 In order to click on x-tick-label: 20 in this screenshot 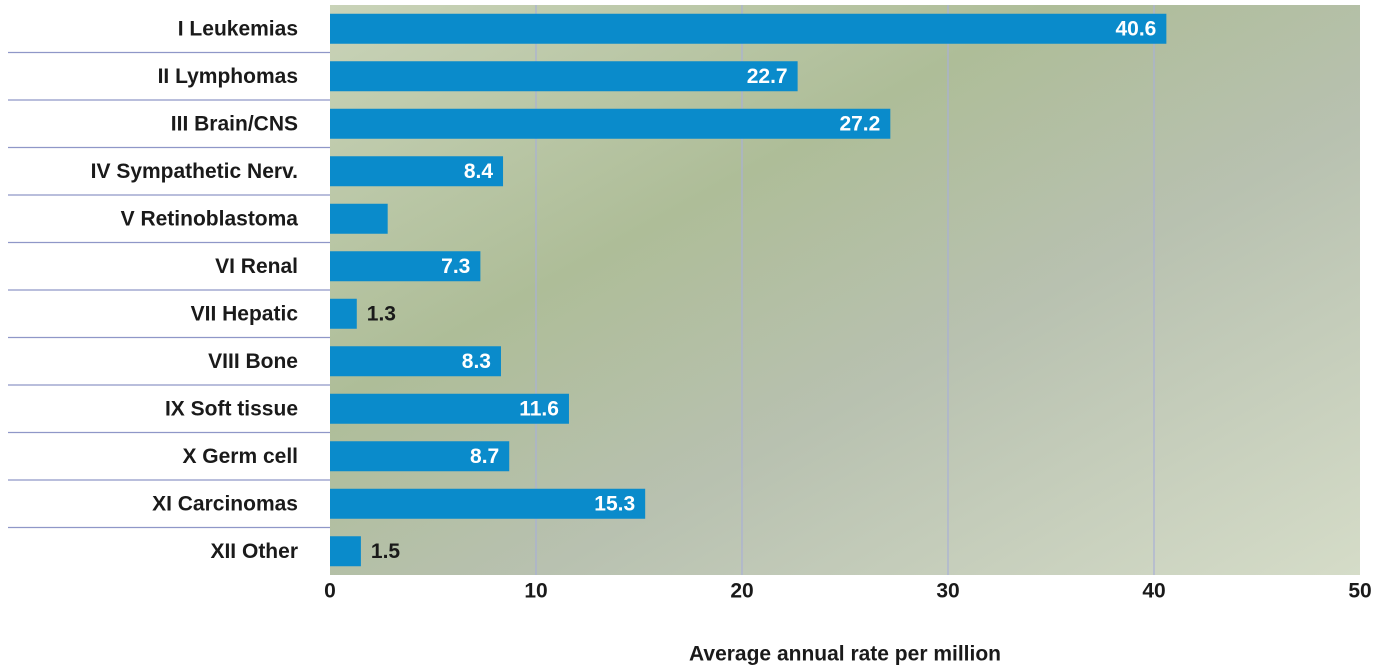, I will do `click(741, 591)`.